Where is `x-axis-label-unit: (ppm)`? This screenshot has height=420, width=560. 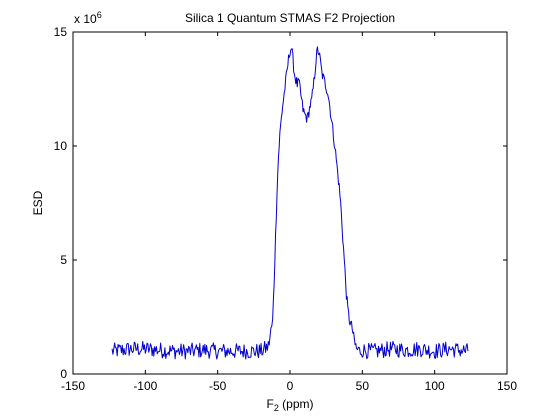
x-axis-label-unit: (ppm) is located at coordinates (296, 404).